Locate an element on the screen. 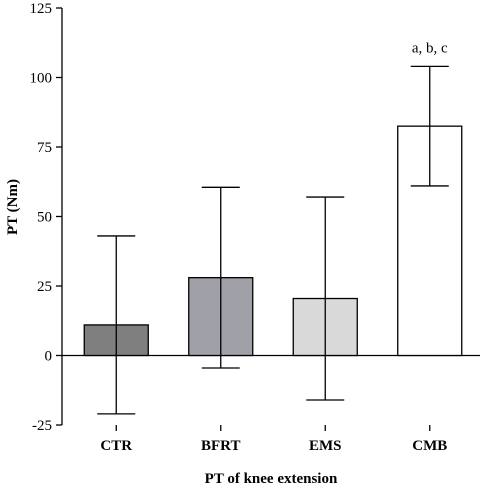  x-tick-label-ems: EMS is located at coordinates (325, 446).